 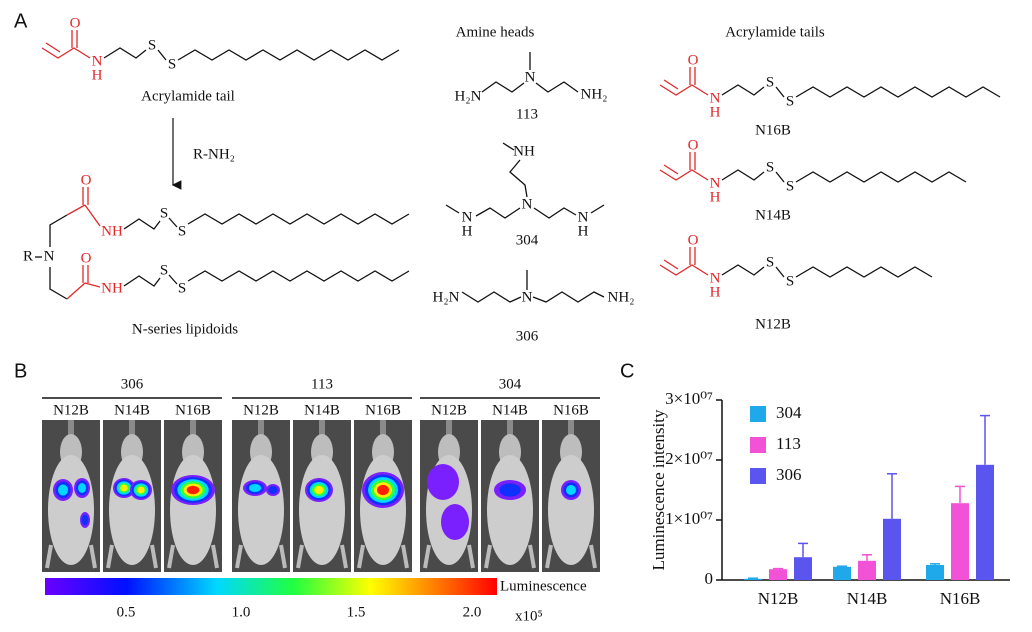 What do you see at coordinates (543, 586) in the screenshot?
I see `colorbar-label: Luminescence` at bounding box center [543, 586].